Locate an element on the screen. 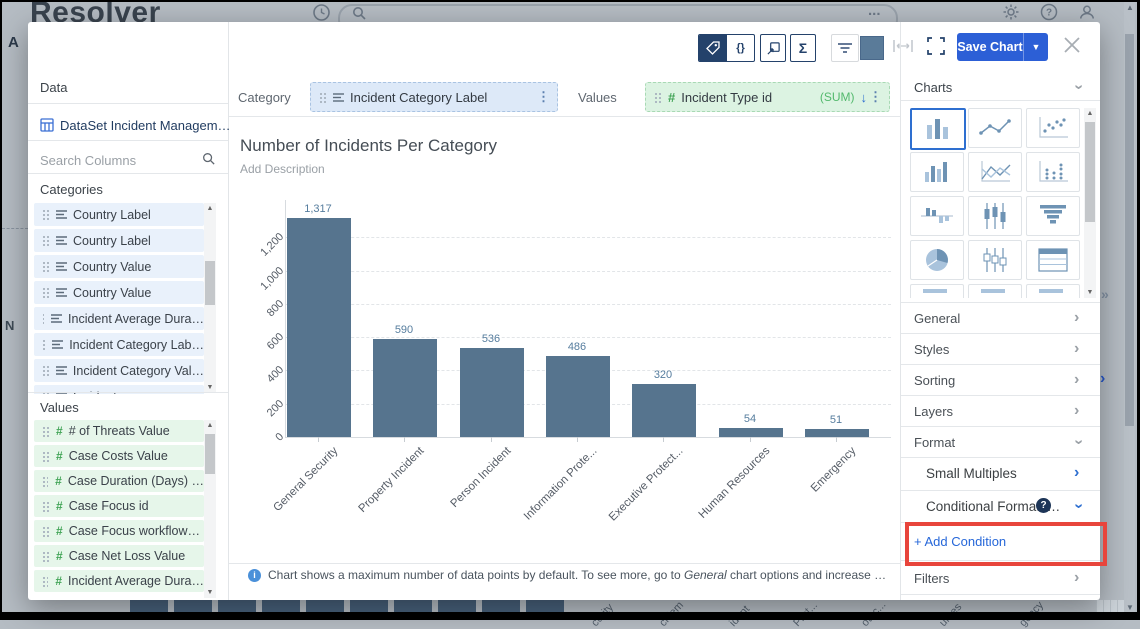 The width and height of the screenshot is (1140, 629). section-styles: Styles is located at coordinates (932, 349).